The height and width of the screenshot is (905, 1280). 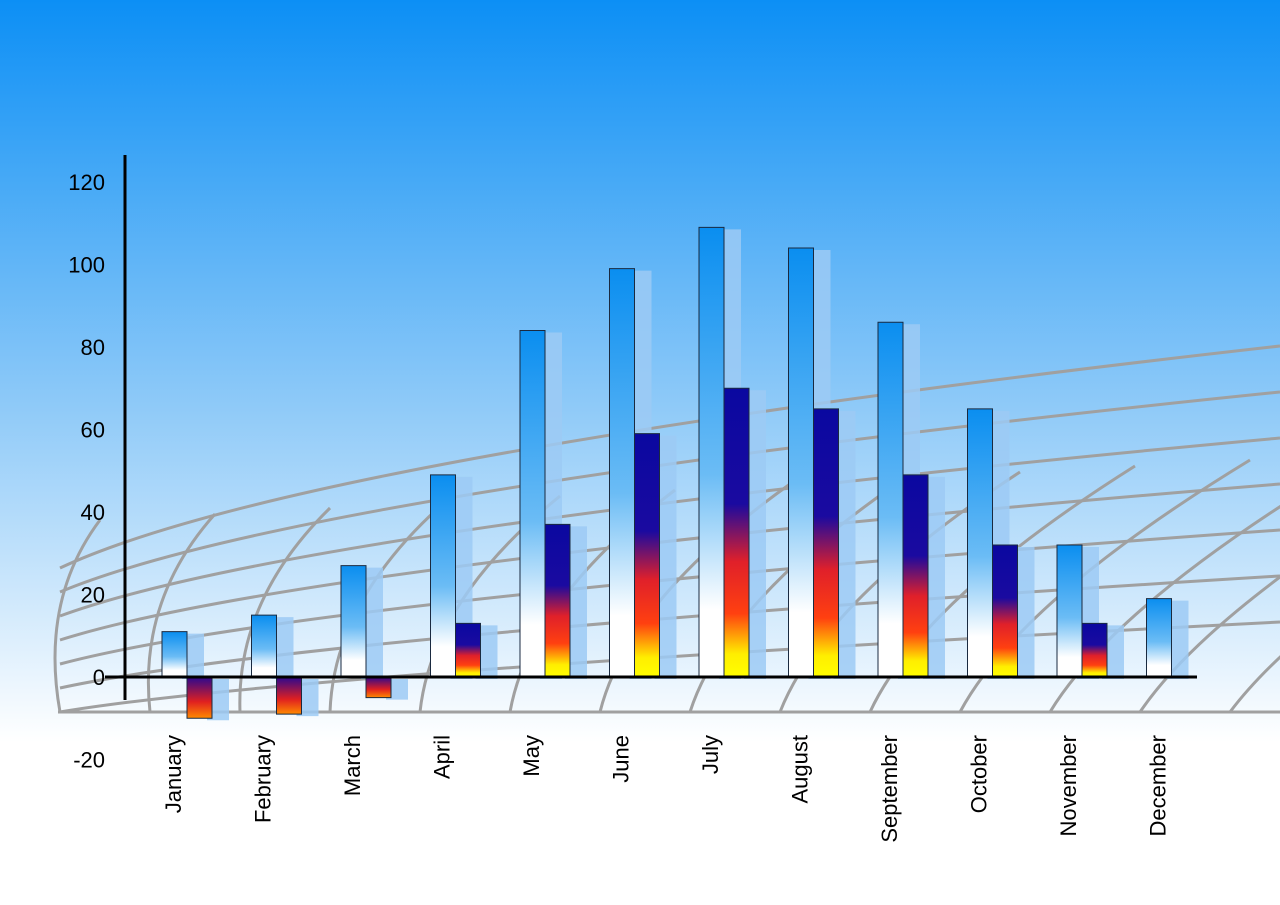 What do you see at coordinates (710, 754) in the screenshot?
I see `x-tick-label: July` at bounding box center [710, 754].